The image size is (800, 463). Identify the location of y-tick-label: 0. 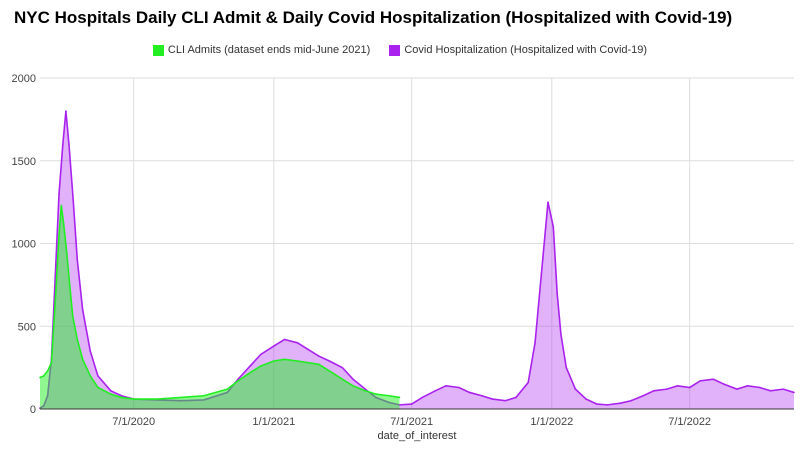
(33, 410).